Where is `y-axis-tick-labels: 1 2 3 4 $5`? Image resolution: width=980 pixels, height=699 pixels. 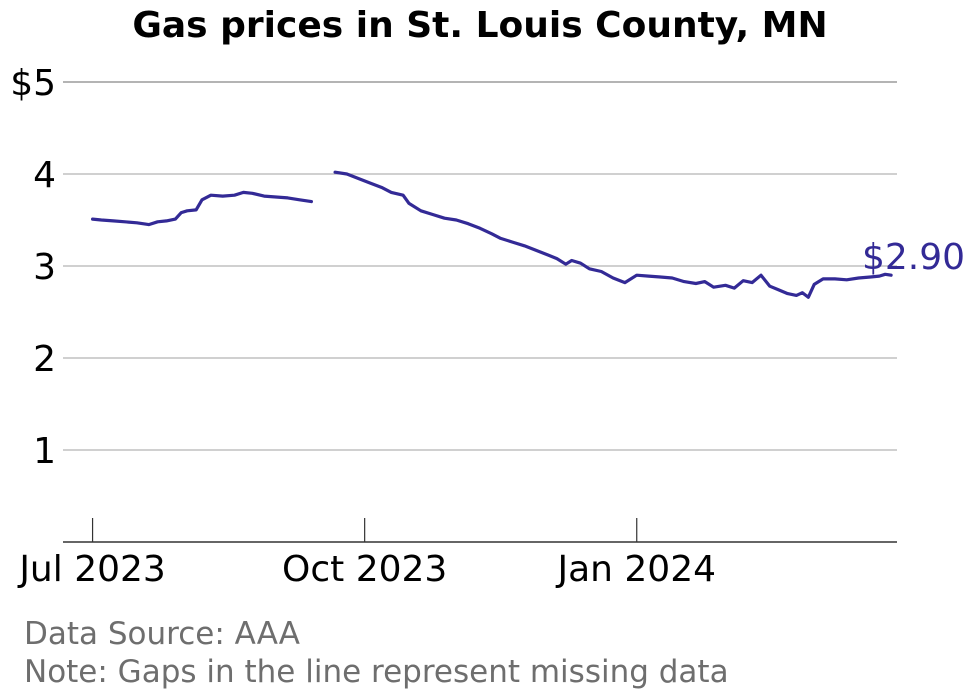 y-axis-tick-labels: 1 2 3 4 $5 is located at coordinates (33, 267).